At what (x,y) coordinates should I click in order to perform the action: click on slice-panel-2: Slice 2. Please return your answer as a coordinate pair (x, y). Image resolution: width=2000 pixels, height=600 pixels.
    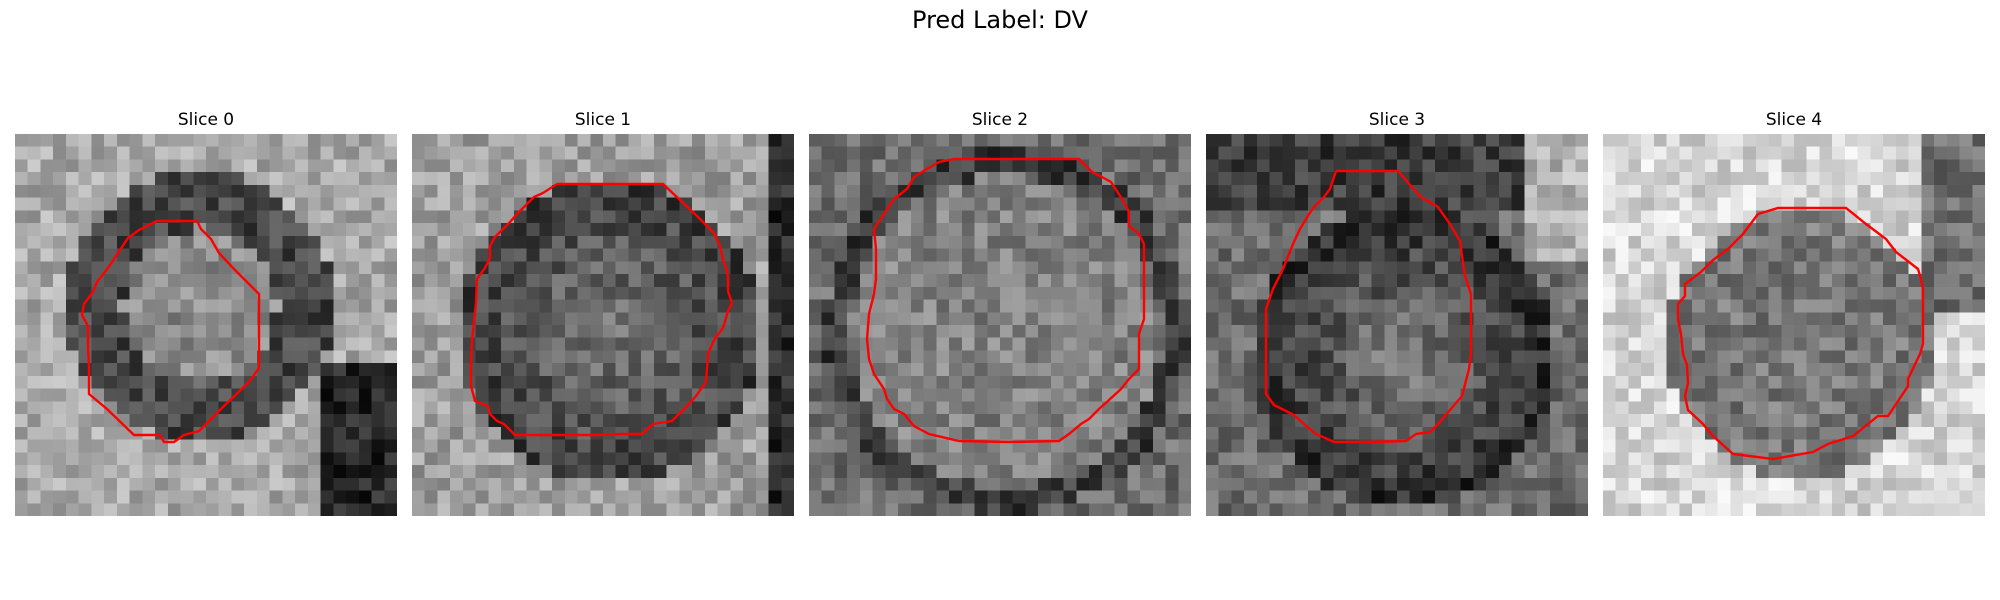
    Looking at the image, I should click on (1000, 312).